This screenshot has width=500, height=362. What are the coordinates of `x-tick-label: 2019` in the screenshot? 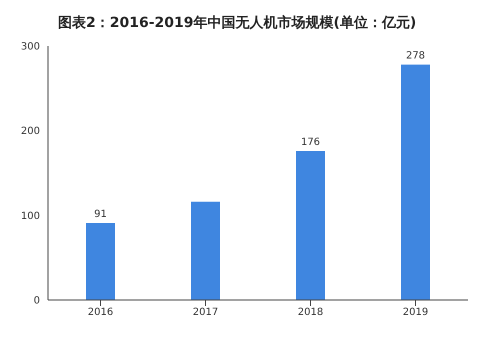 It's located at (415, 312).